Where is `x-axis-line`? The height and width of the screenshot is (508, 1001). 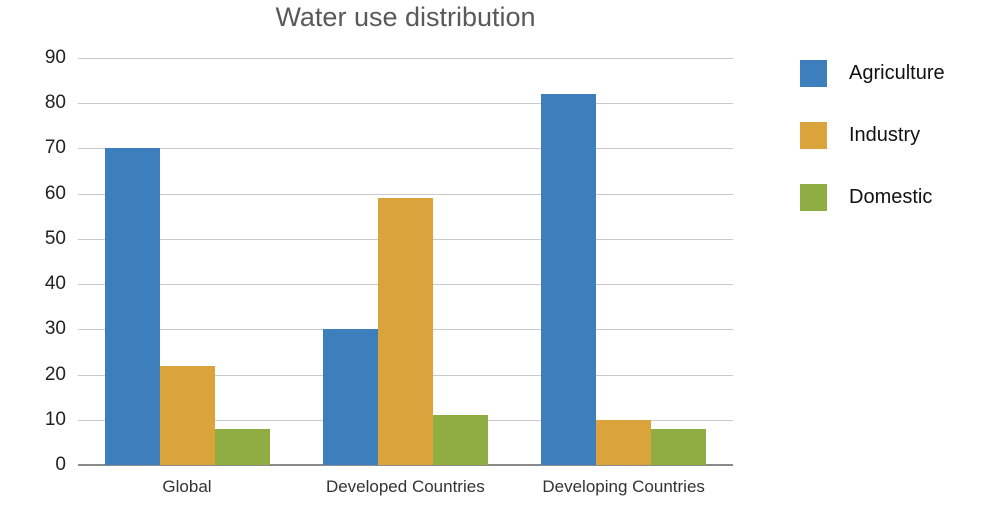
x-axis-line is located at coordinates (405, 465).